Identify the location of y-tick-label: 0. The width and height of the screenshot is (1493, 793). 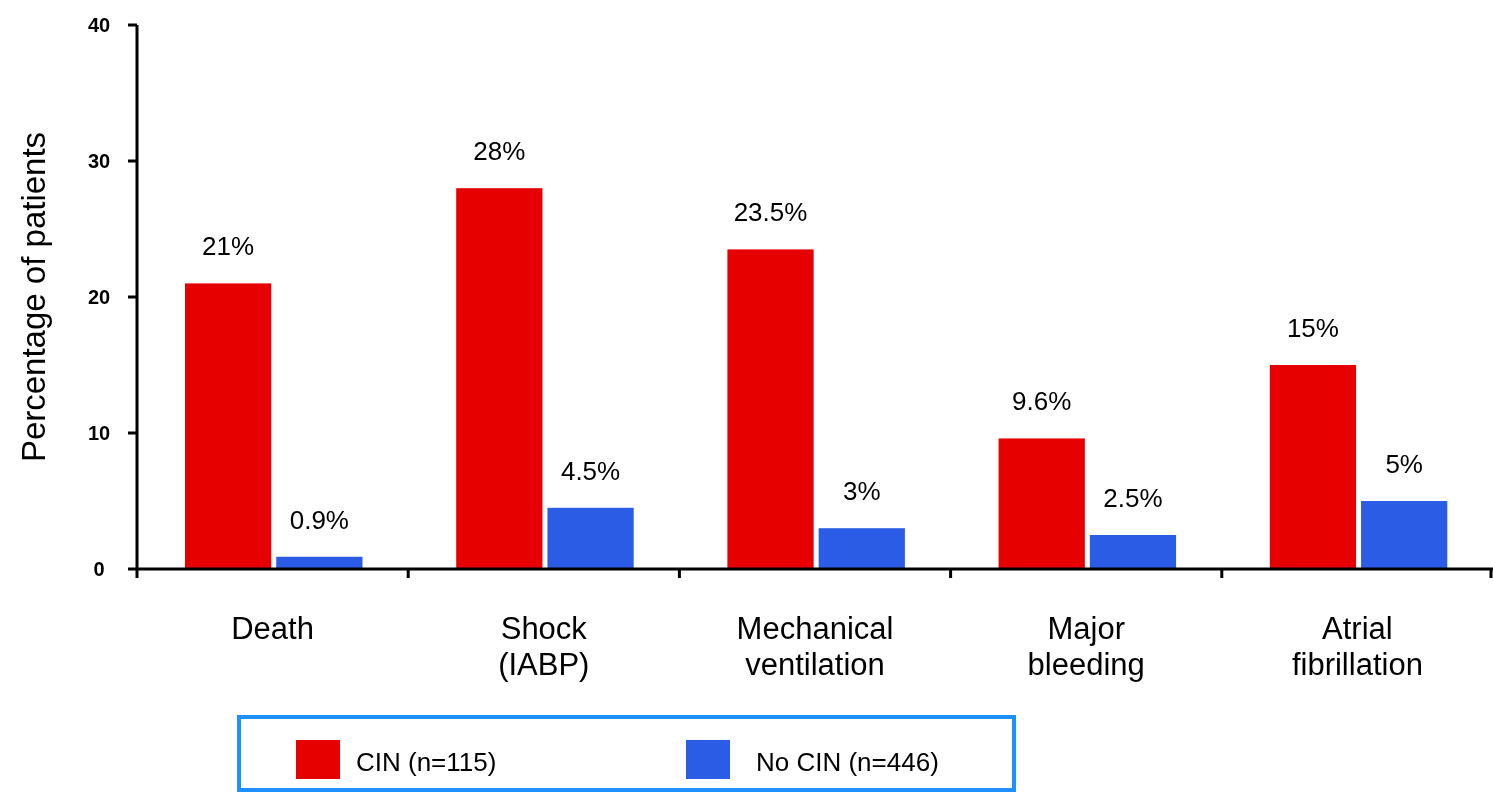
(99, 569).